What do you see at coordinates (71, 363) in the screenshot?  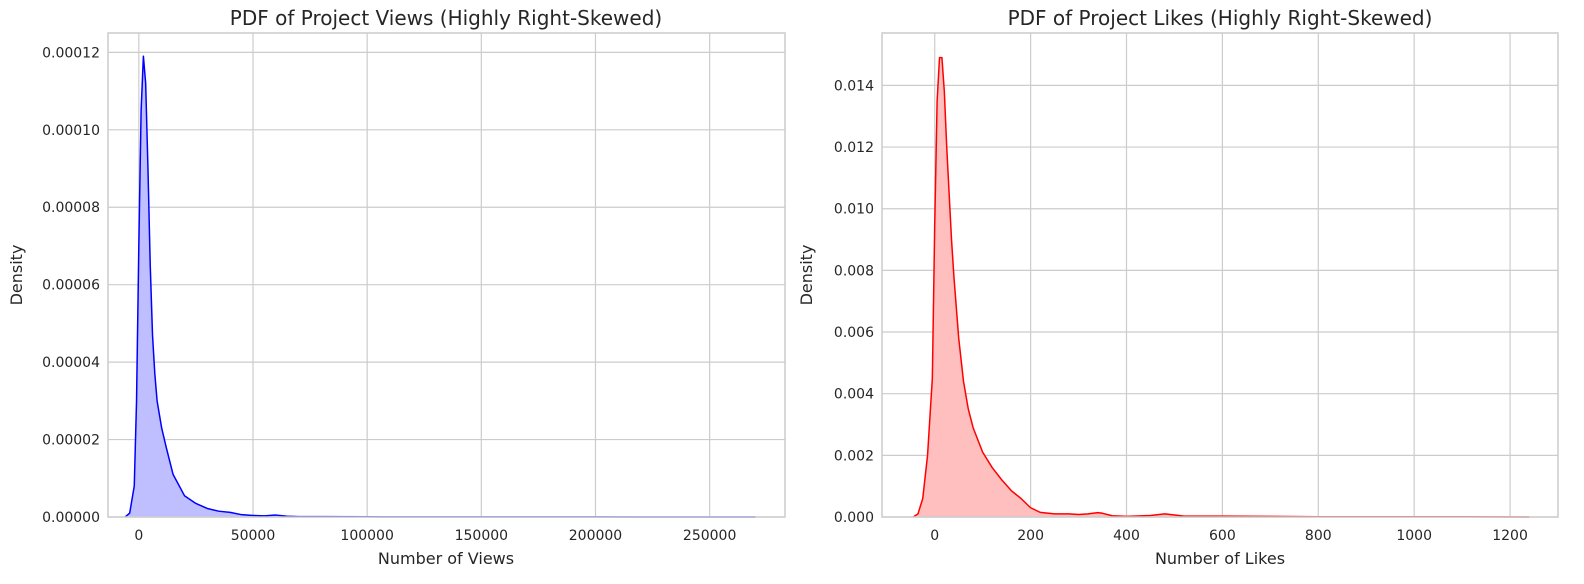 I see `chart-1-y-tick-label-2: 0.00004` at bounding box center [71, 363].